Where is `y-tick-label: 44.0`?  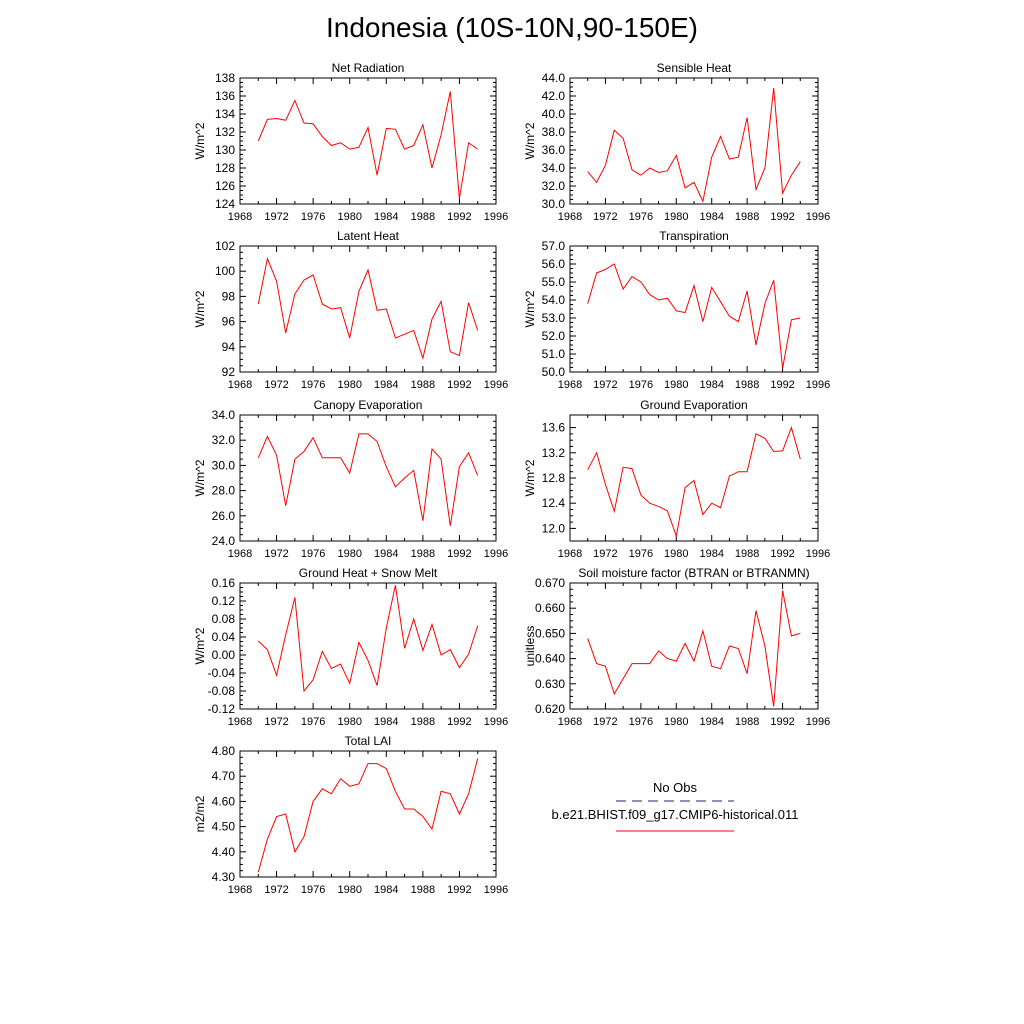
y-tick-label: 44.0 is located at coordinates (554, 78).